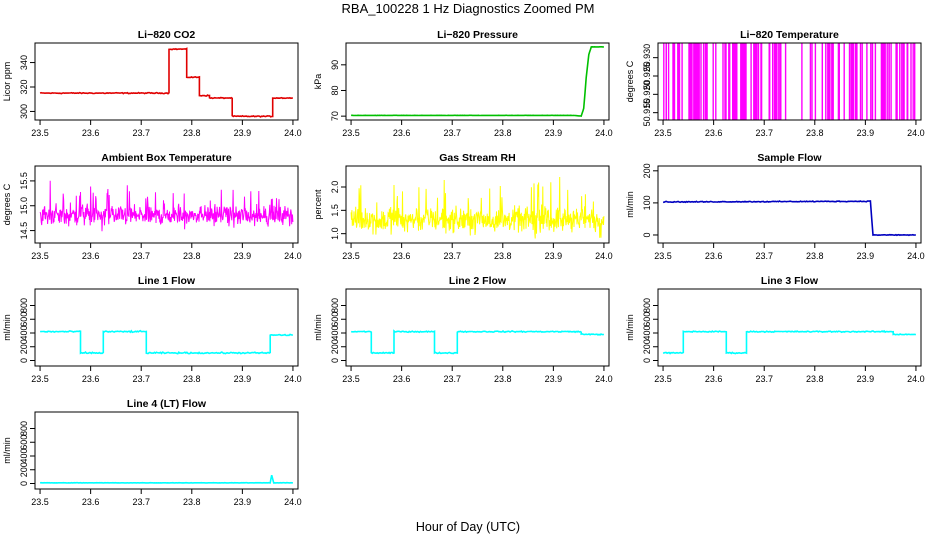 The width and height of the screenshot is (936, 540). What do you see at coordinates (7, 204) in the screenshot?
I see `y-axis-label: degrees C` at bounding box center [7, 204].